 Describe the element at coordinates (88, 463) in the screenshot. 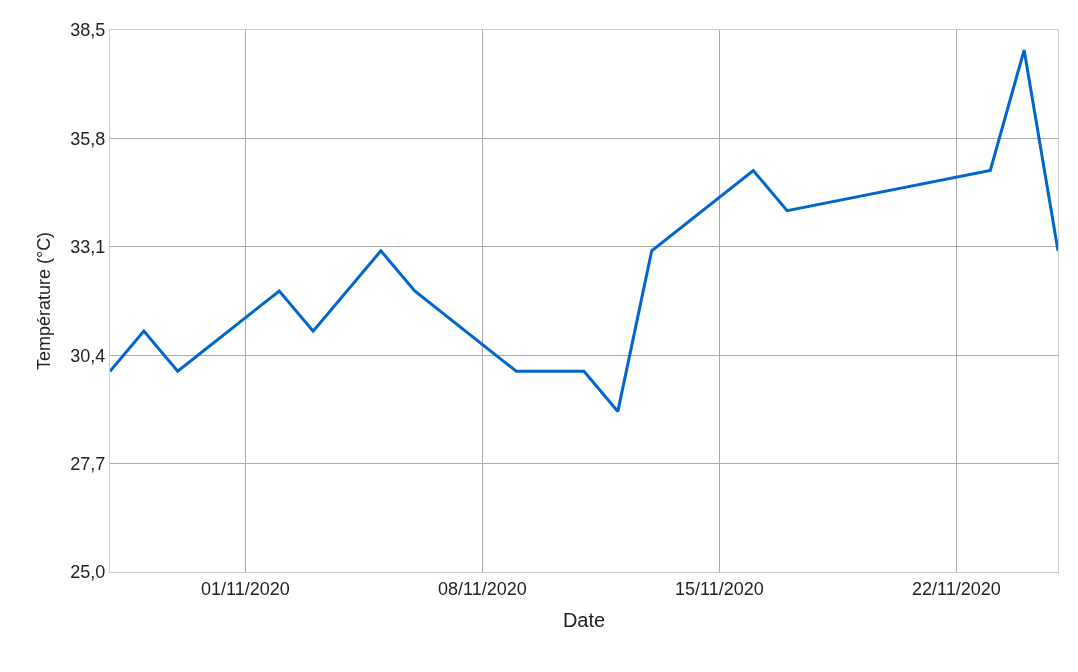

I see `y-tick-label: 27,7` at that location.